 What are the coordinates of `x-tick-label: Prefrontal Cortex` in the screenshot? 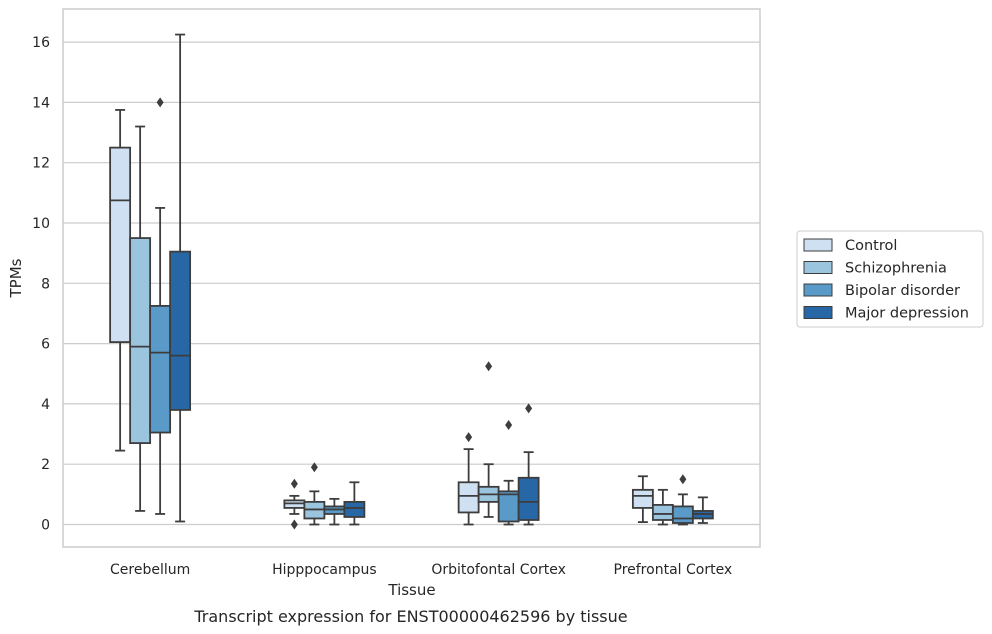 It's located at (673, 570).